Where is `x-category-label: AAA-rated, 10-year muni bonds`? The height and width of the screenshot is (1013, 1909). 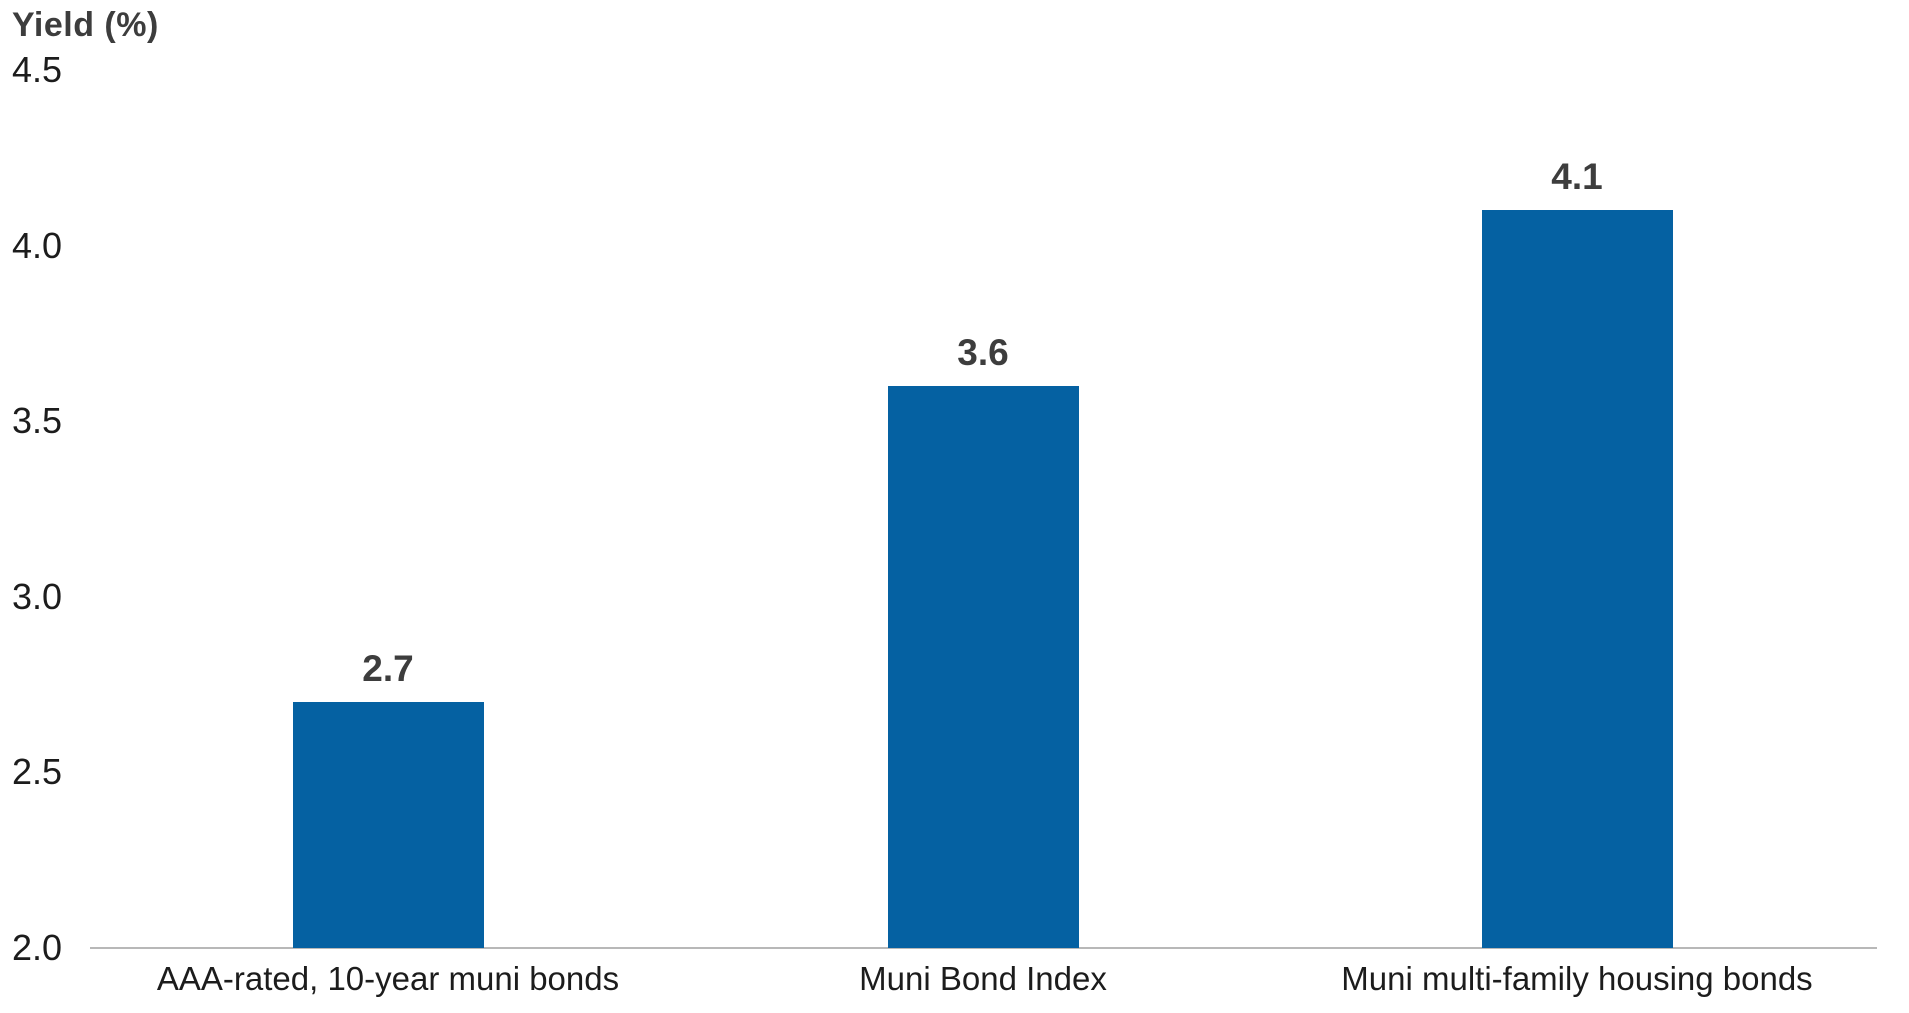
x-category-label: AAA-rated, 10-year muni bonds is located at coordinates (388, 978).